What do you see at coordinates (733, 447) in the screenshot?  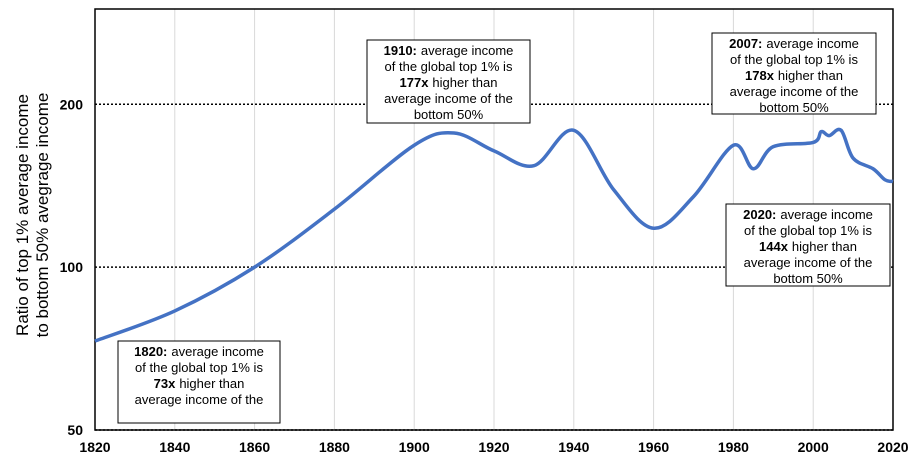 I see `x-tick-label: 1980` at bounding box center [733, 447].